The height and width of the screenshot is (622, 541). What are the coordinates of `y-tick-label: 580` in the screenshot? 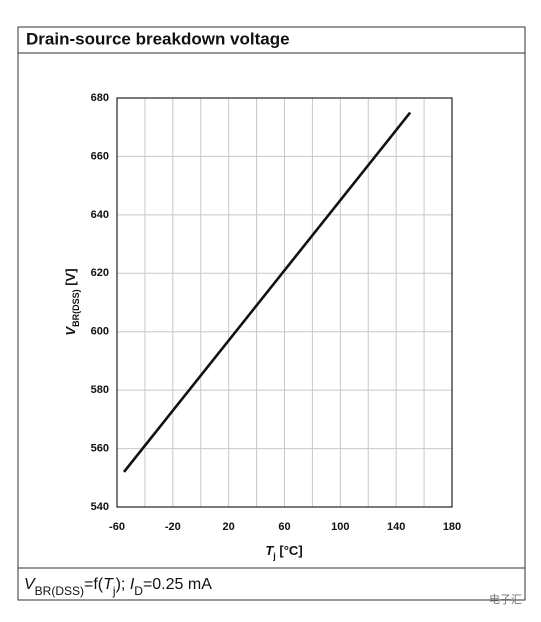 It's located at (100, 390).